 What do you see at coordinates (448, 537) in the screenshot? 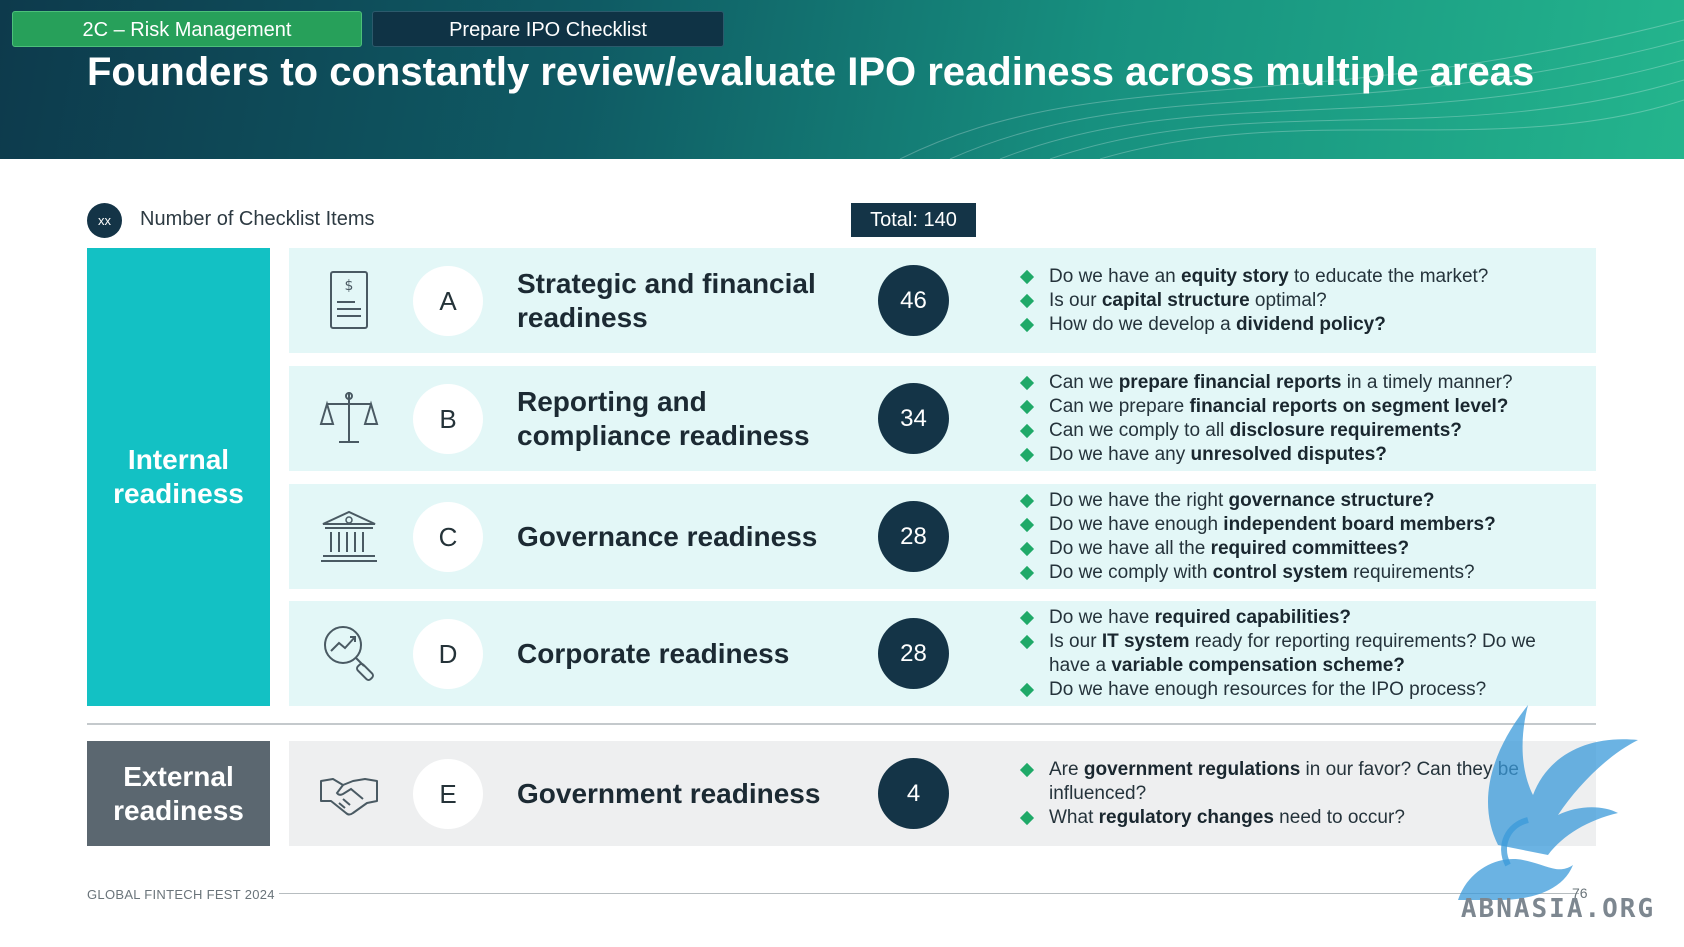
I see `section-letter: C` at bounding box center [448, 537].